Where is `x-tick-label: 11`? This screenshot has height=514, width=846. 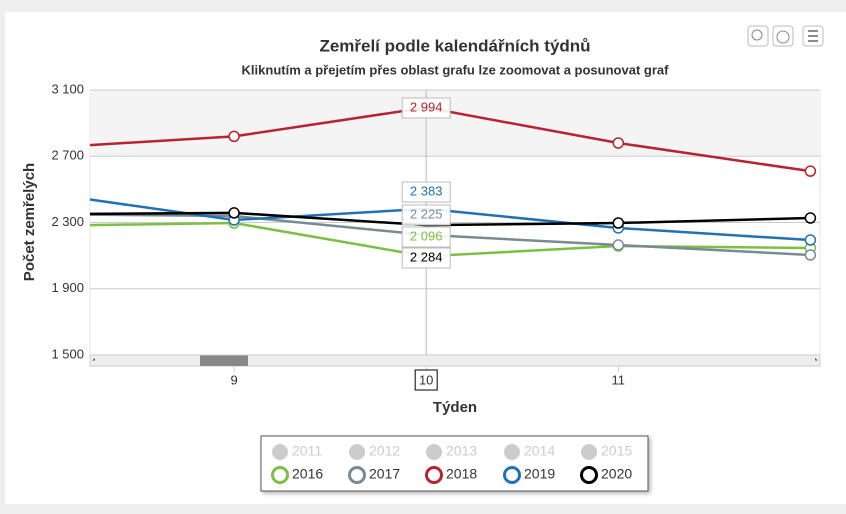 x-tick-label: 11 is located at coordinates (619, 379).